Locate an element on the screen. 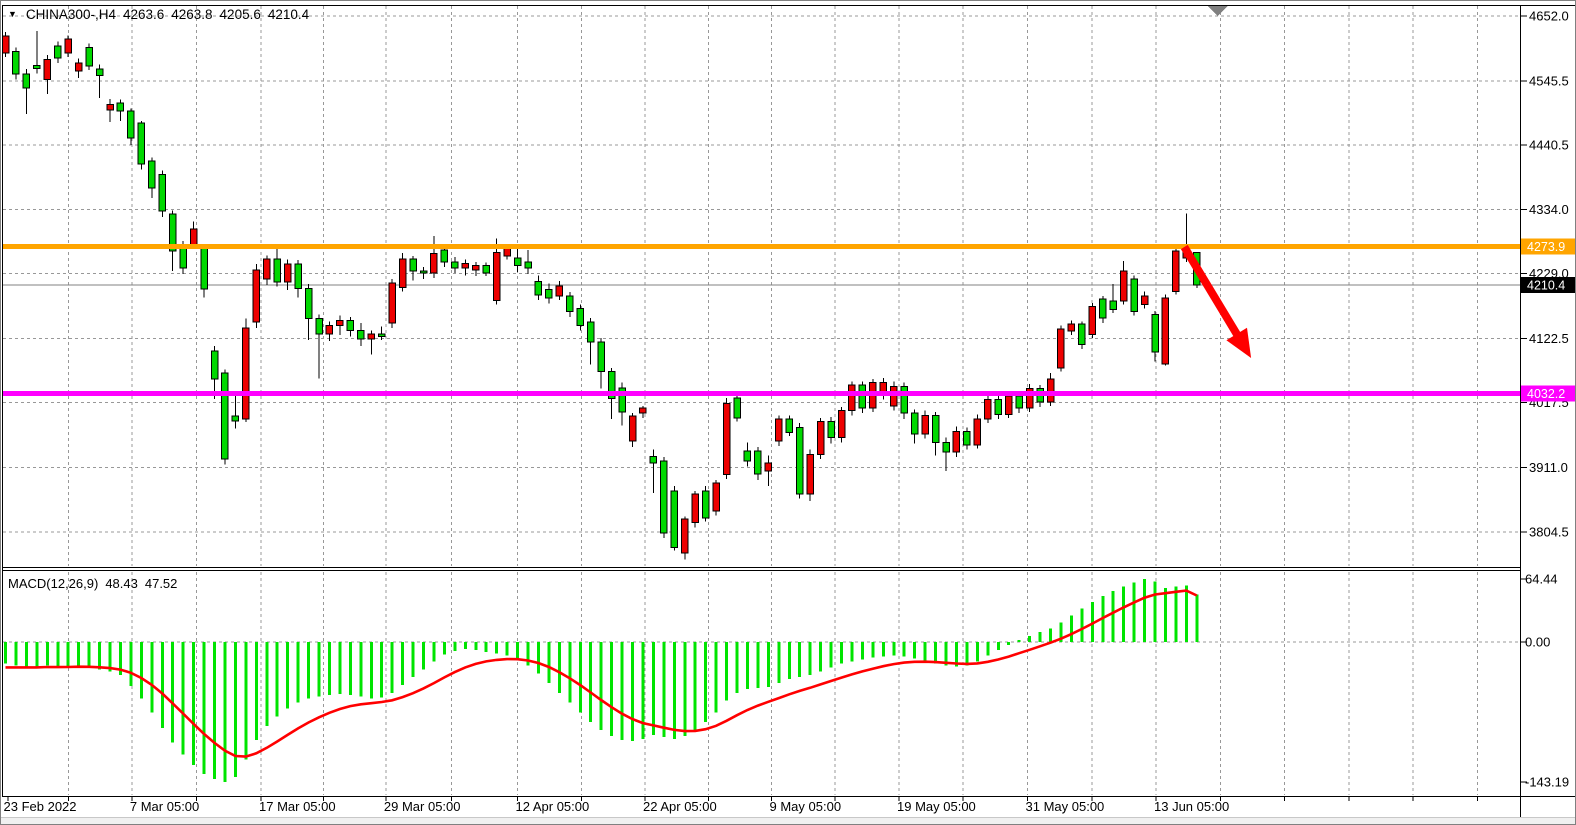 The width and height of the screenshot is (1576, 825). macd-axis-label: -143.19 is located at coordinates (1547, 782).